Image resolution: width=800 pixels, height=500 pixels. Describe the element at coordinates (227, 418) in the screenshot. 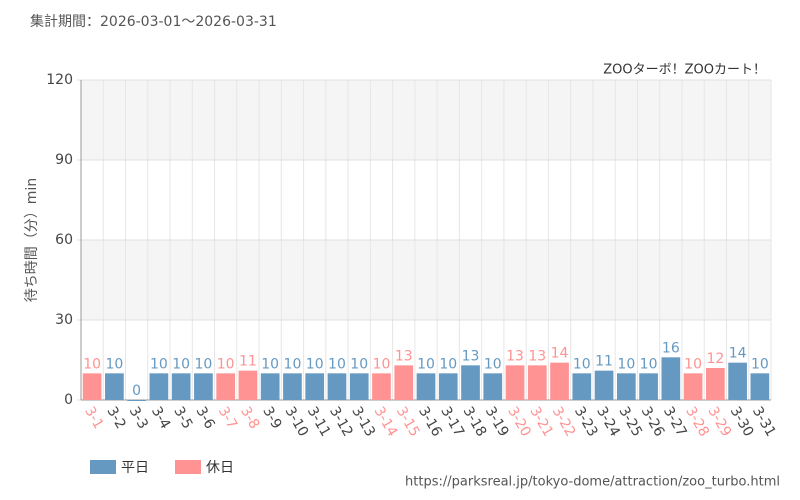

I see `x-tick-label: 3-7` at that location.